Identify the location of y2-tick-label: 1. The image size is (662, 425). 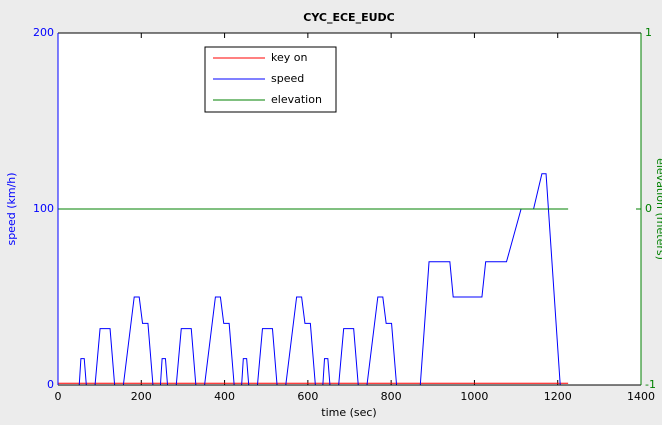
(648, 32).